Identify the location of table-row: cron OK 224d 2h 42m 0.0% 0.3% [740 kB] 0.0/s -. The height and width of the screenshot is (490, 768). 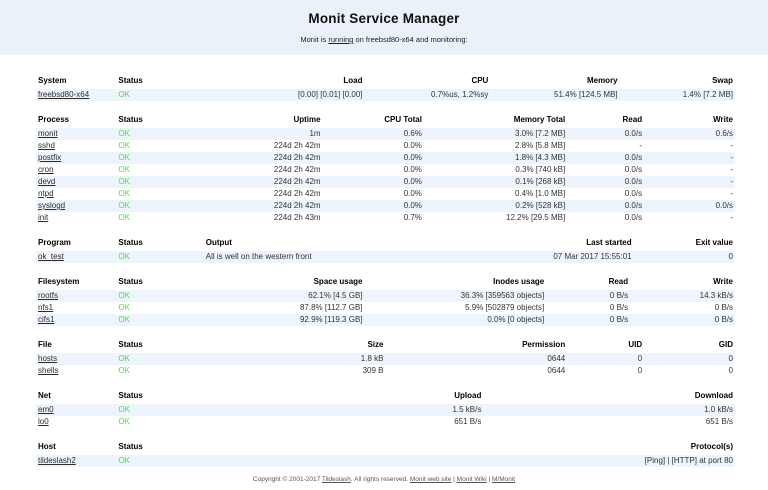
(385, 170).